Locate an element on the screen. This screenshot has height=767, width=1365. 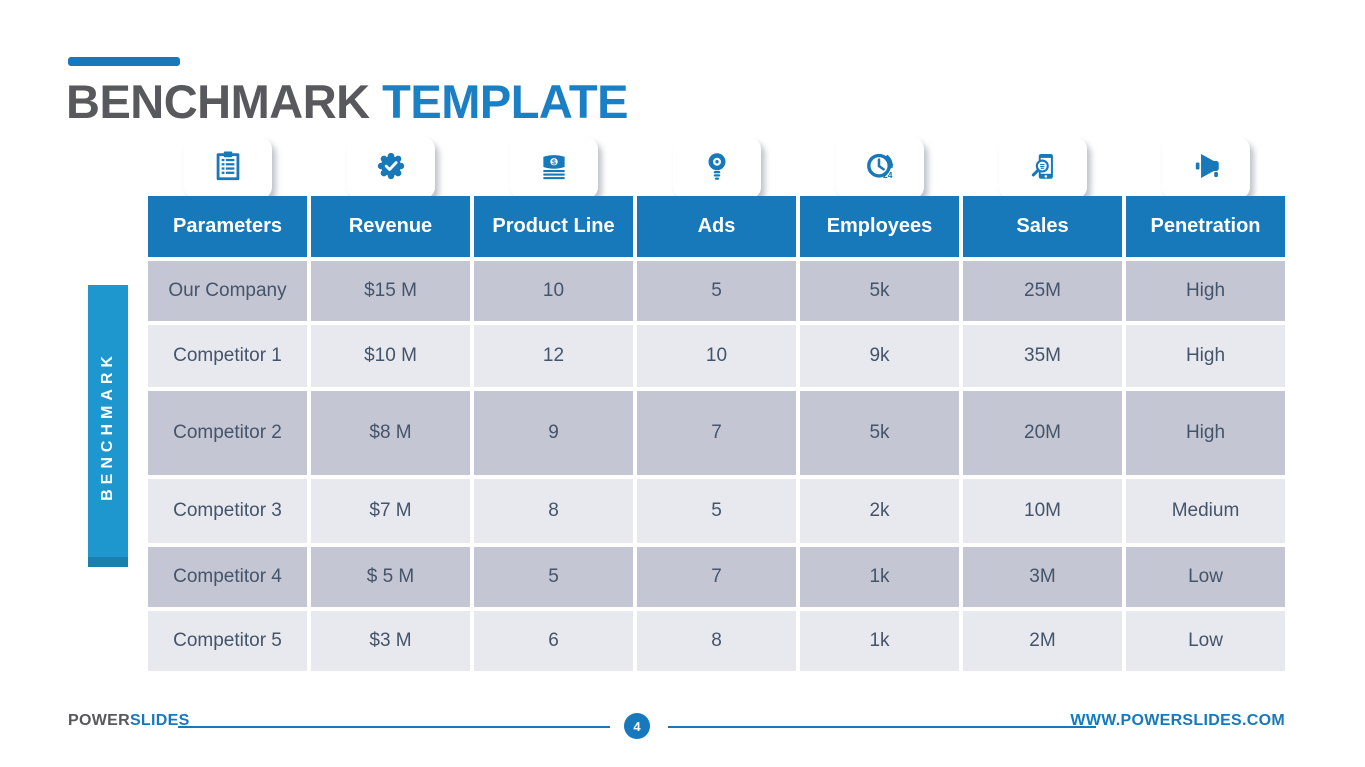
column-header-revenue: Revenue is located at coordinates (390, 226).